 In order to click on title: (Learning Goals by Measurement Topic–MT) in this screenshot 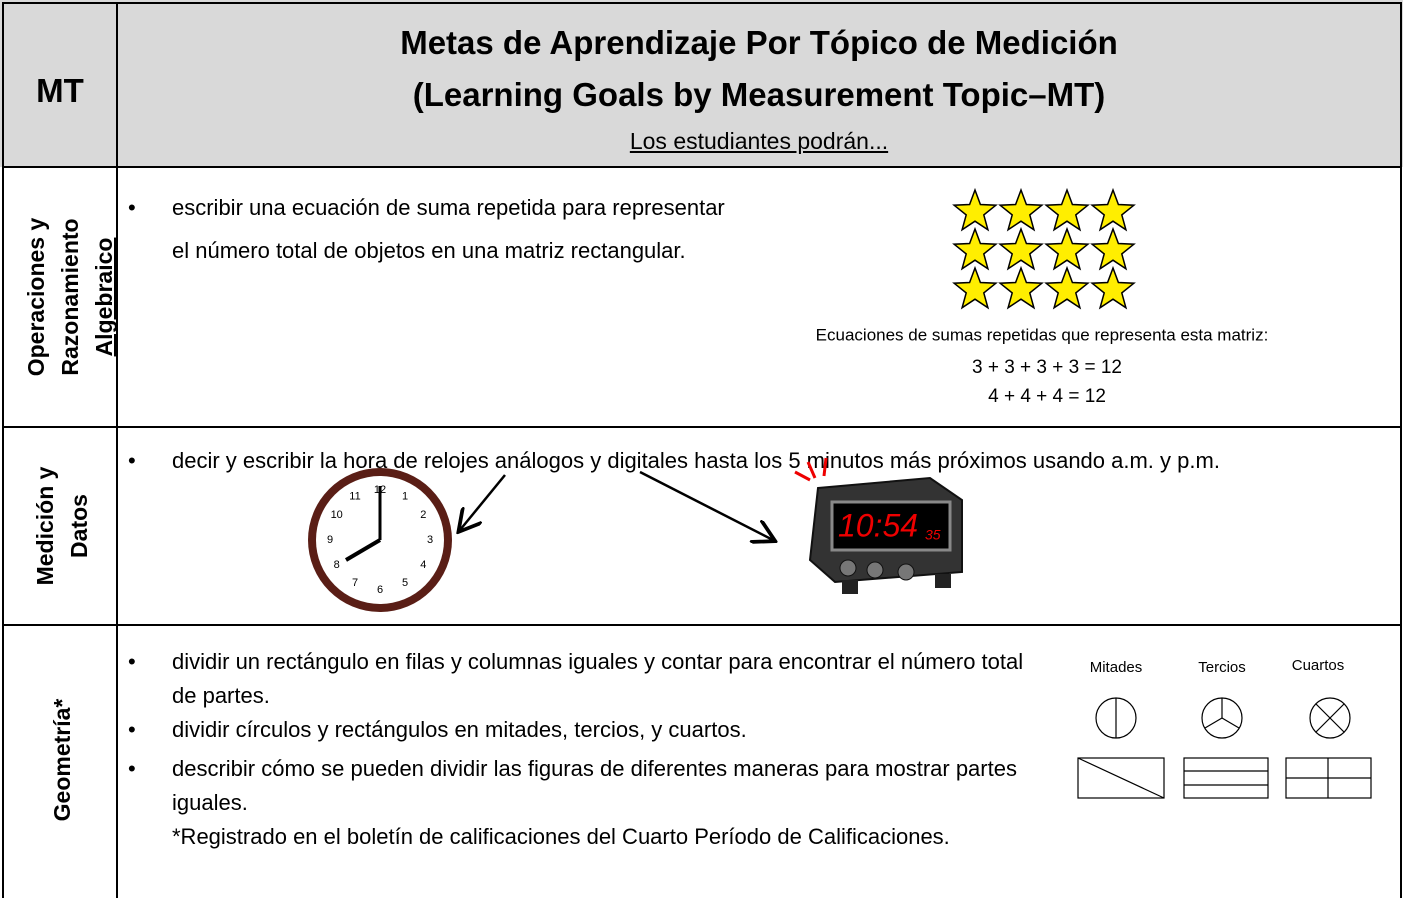, I will do `click(759, 94)`.